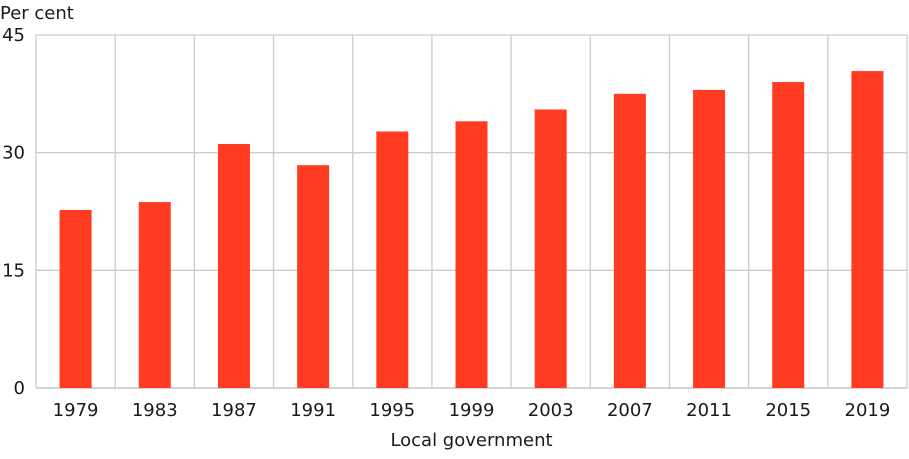 This screenshot has width=909, height=459. I want to click on x-tick-label: 1999, so click(472, 410).